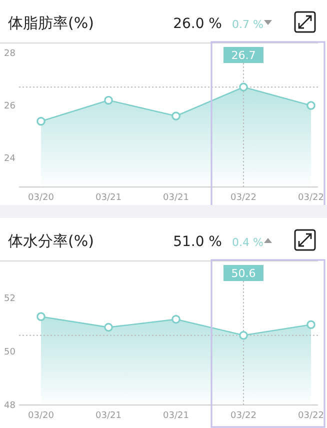 The image size is (327, 428). I want to click on y-tick-label: 52, so click(10, 299).